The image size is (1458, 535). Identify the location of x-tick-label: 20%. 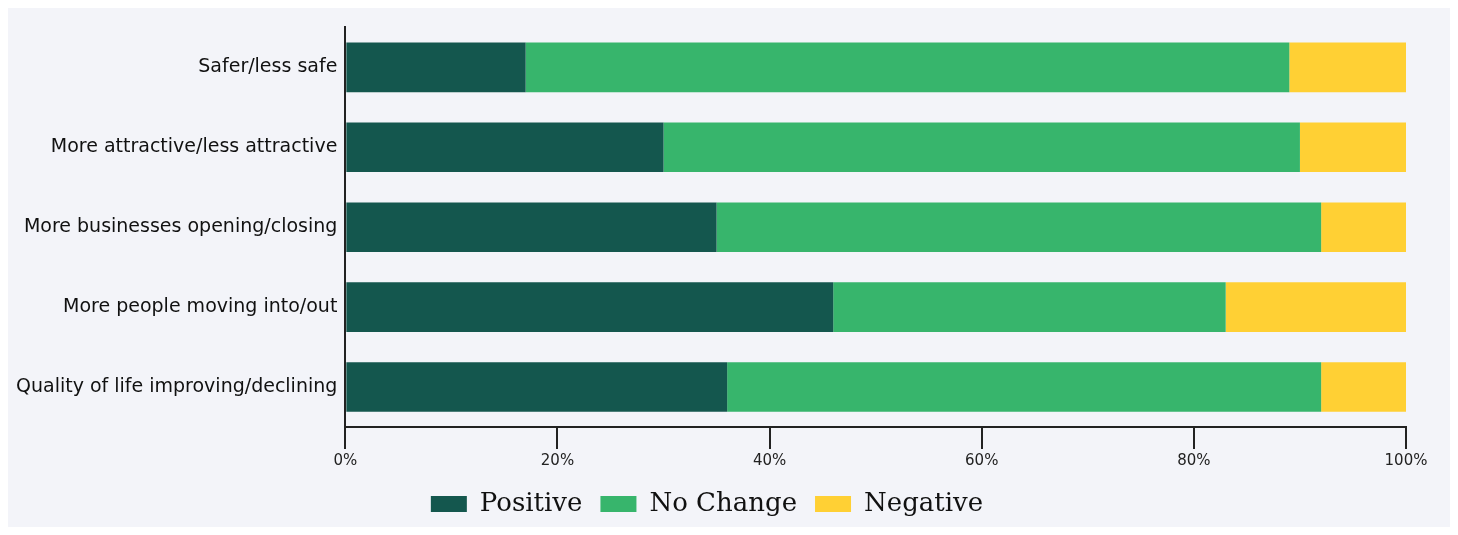
(557, 459).